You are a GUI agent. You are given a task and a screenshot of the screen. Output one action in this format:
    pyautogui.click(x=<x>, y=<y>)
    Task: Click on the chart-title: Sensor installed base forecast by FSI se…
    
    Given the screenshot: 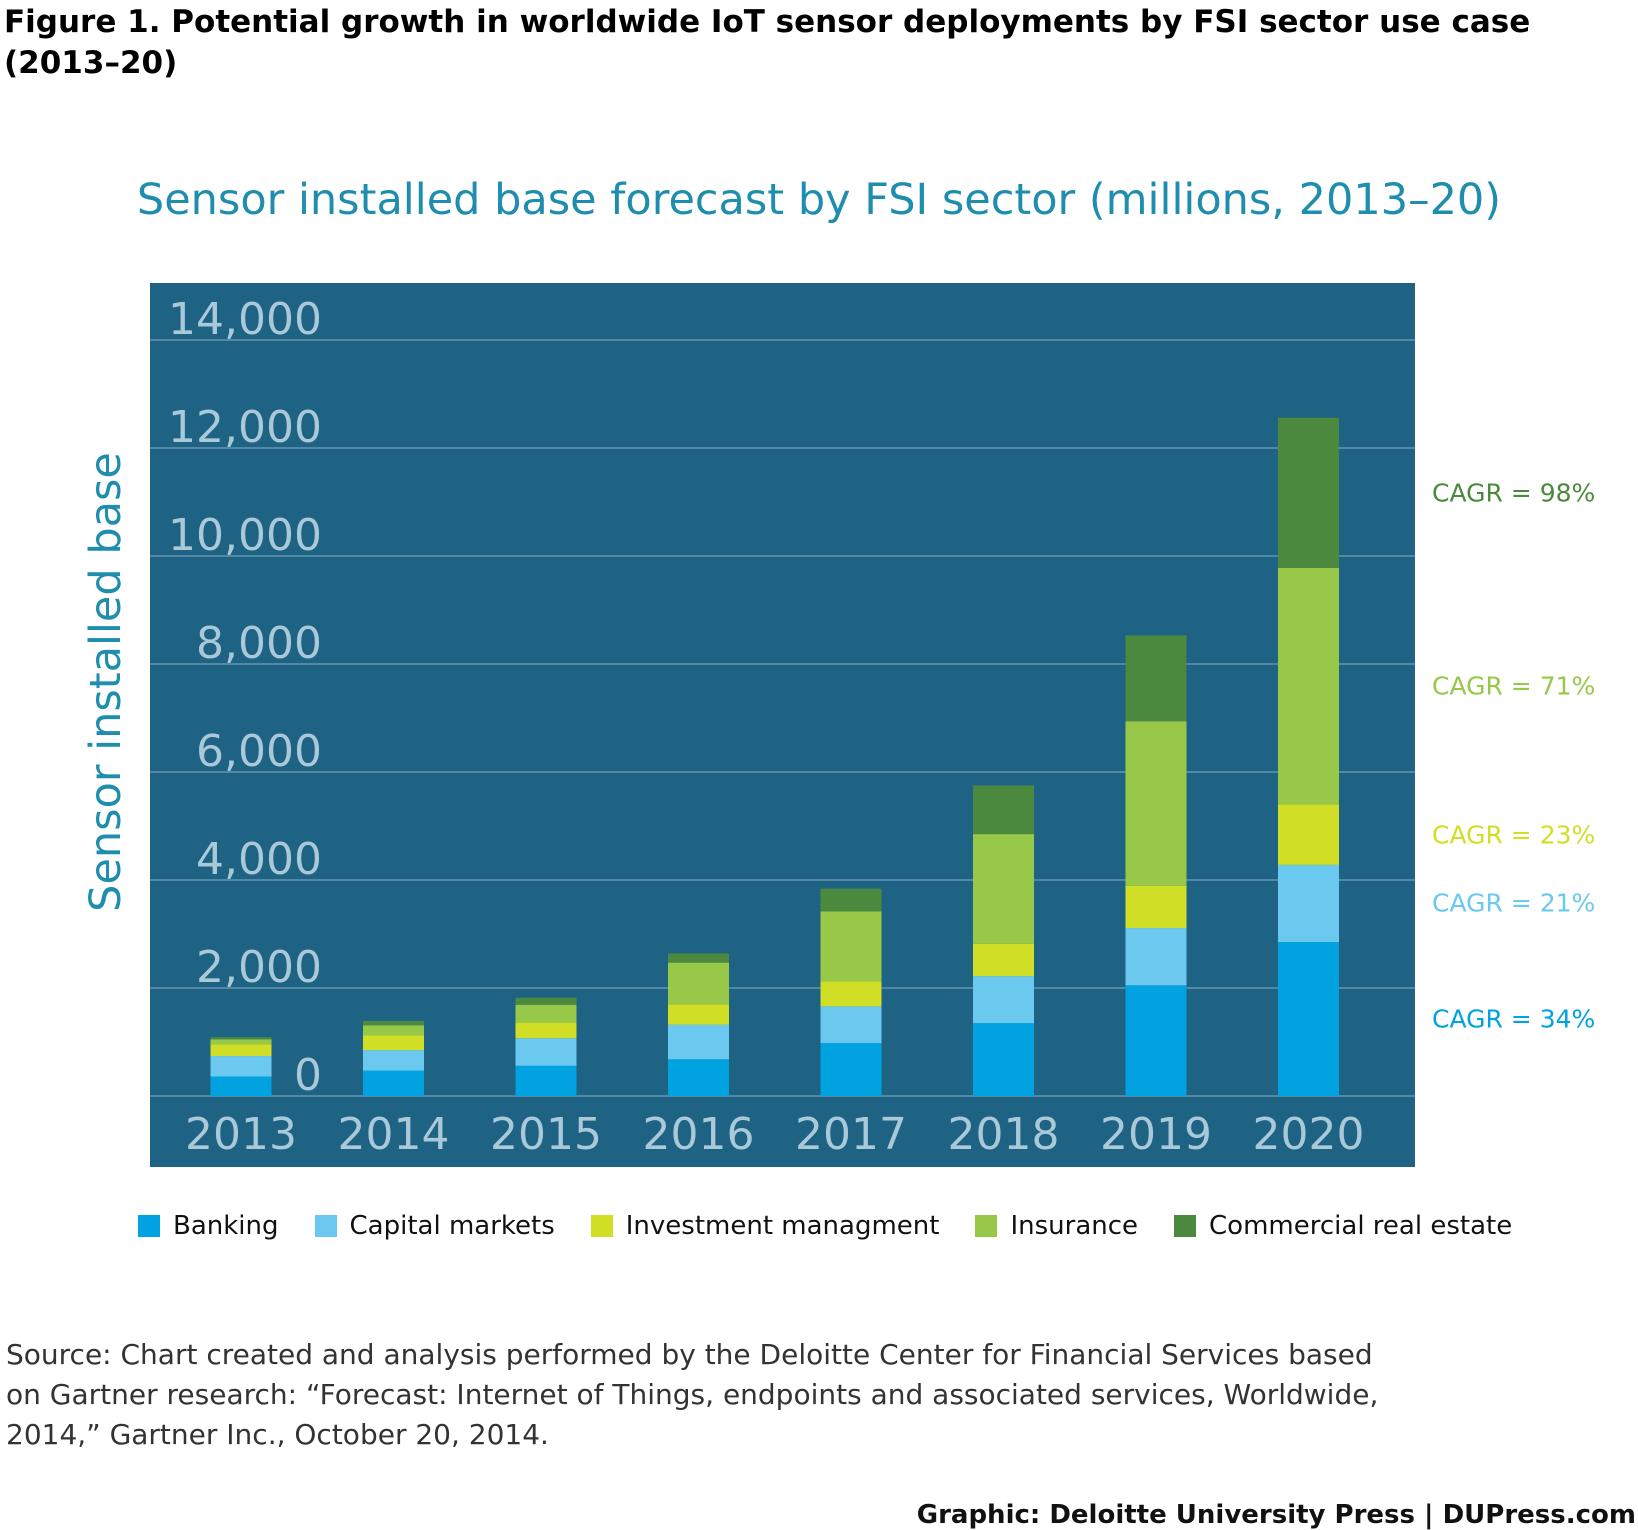 What is the action you would take?
    pyautogui.click(x=819, y=200)
    